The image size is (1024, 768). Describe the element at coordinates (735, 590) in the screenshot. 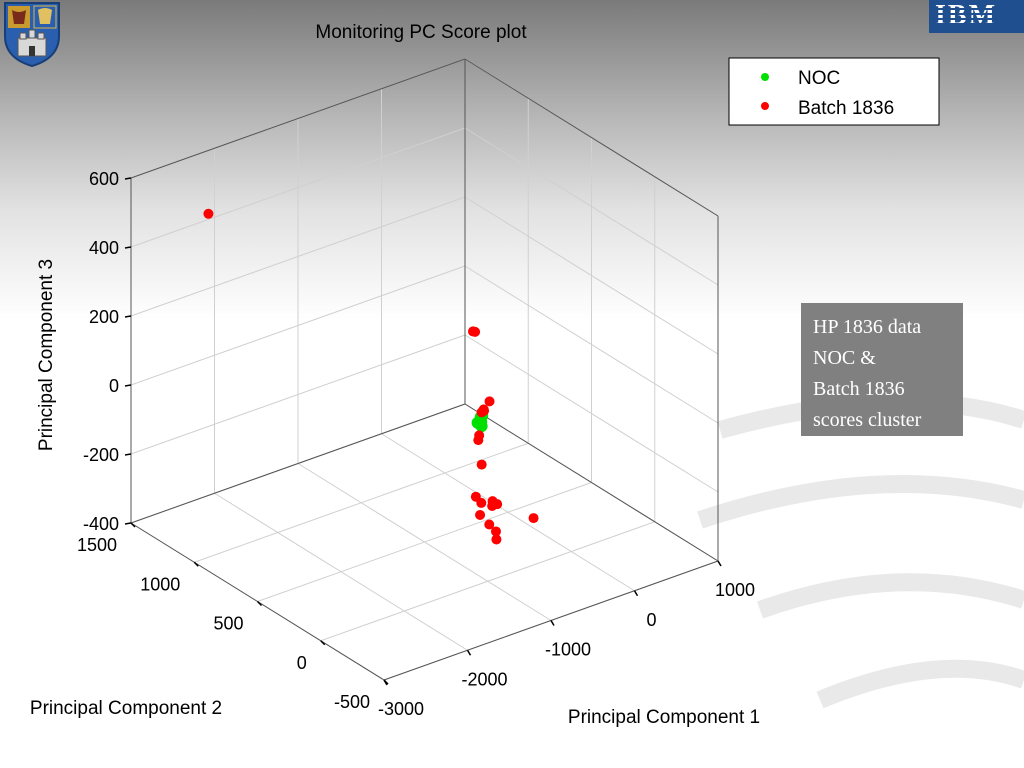

I see `x-tick-label: 1000` at that location.